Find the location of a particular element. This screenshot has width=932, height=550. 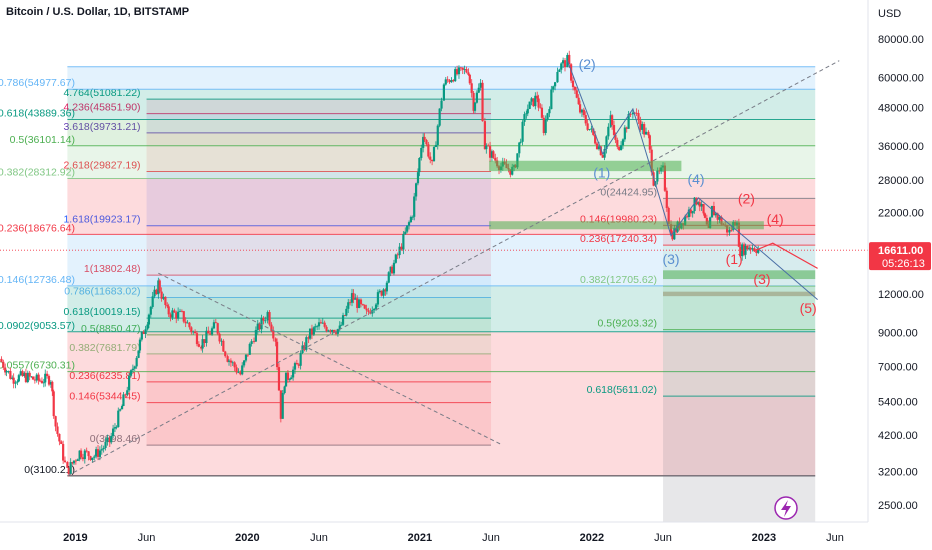

lightning-badge is located at coordinates (786, 508).